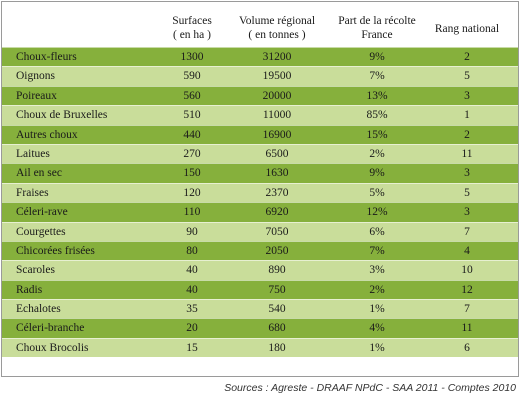  Describe the element at coordinates (377, 21) in the screenshot. I see `header-part-line1: Part de la récolte` at that location.